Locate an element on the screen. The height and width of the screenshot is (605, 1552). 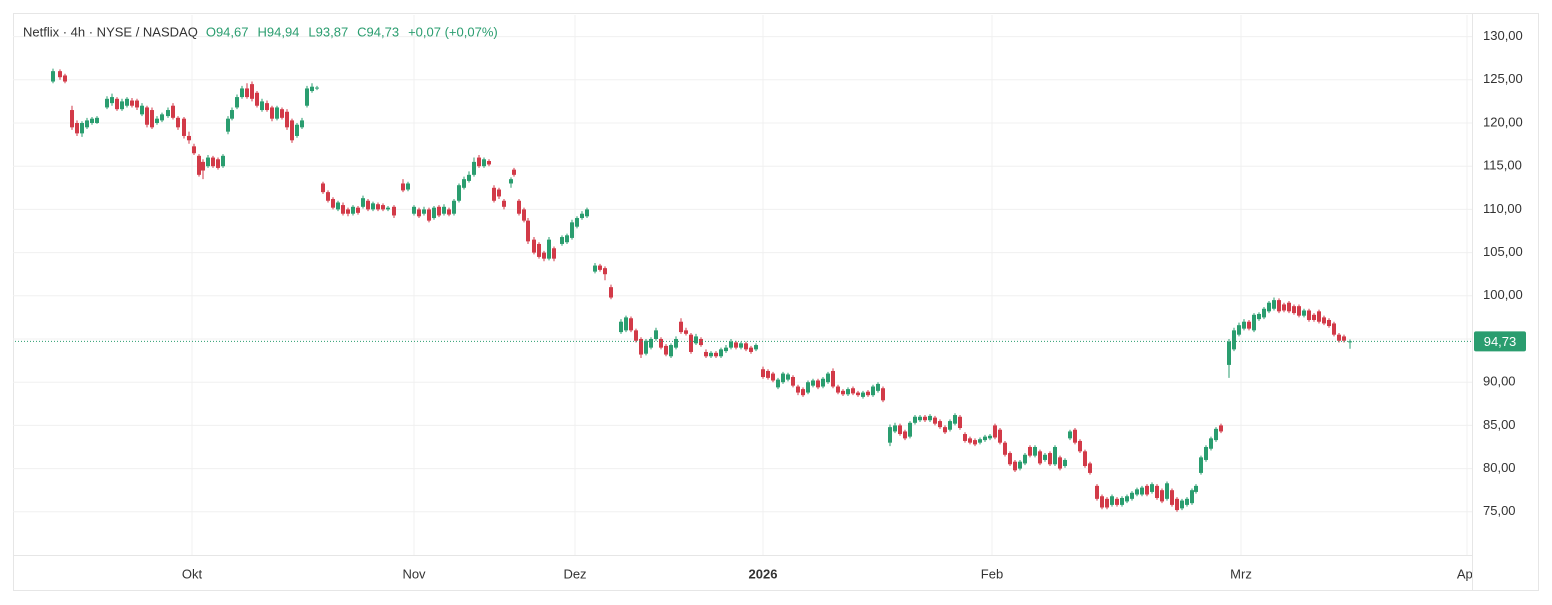
x-tick-labels: Okt Nov Dez 2026 Feb Mrz Apr is located at coordinates (830, 573).